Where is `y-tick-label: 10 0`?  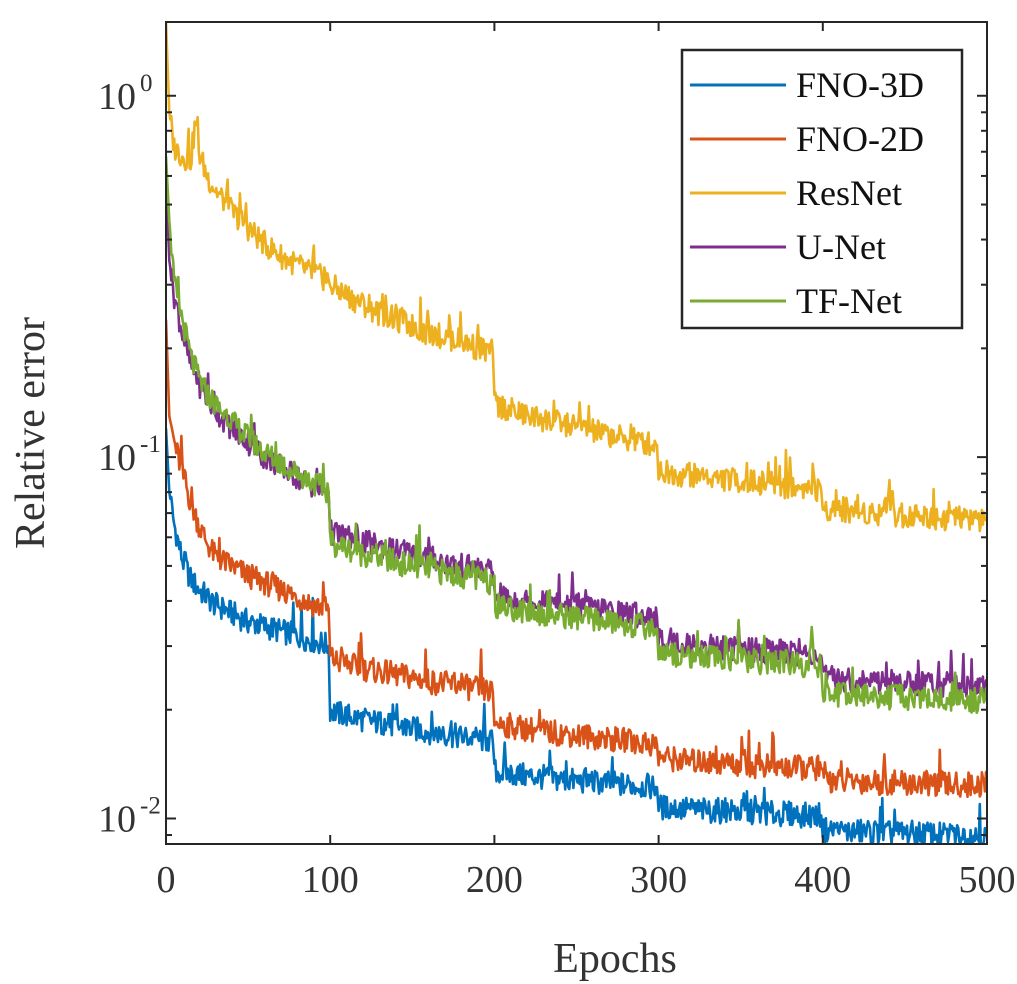 y-tick-label: 10 0 is located at coordinates (125, 94).